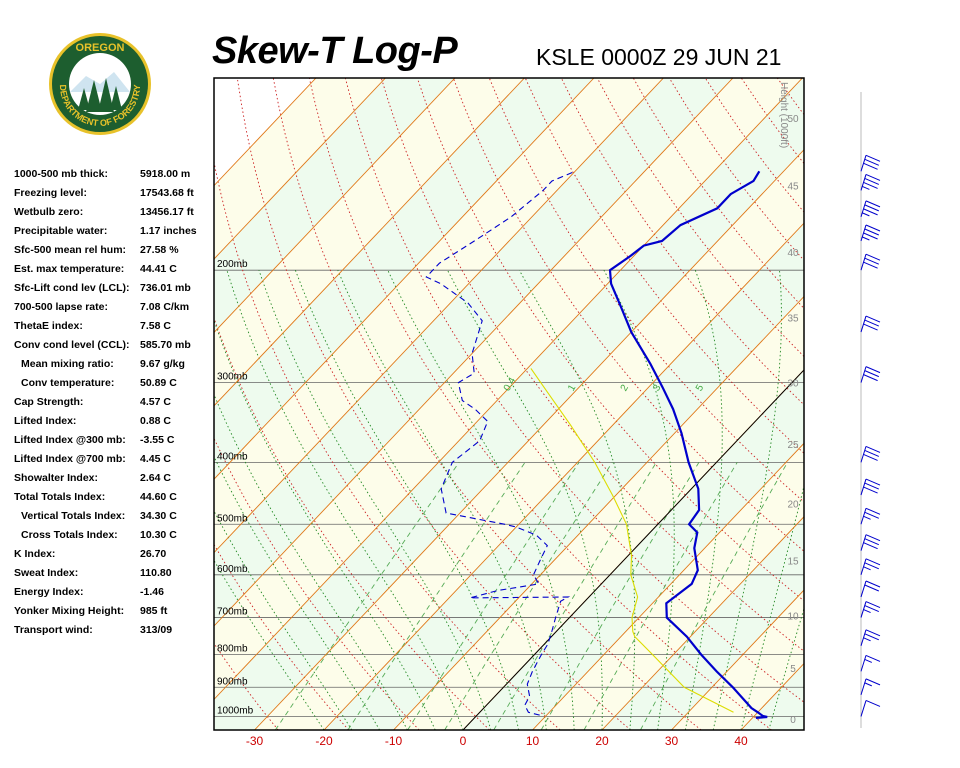 The image size is (960, 768). I want to click on index-row: 700-500 lapse rate: 7.08 C/km, so click(114, 310).